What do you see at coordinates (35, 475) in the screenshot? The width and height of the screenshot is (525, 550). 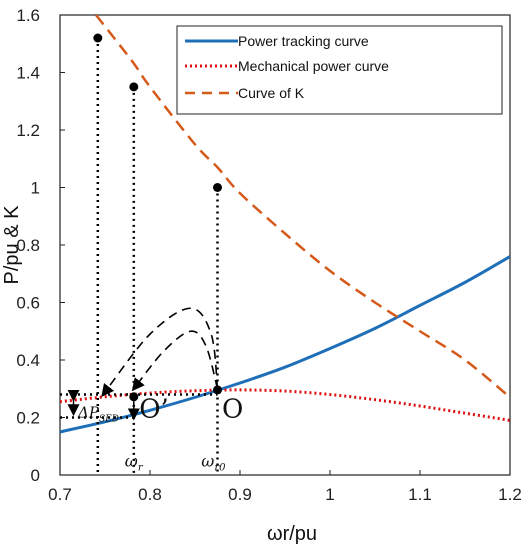 I see `y-tick-label: 0` at bounding box center [35, 475].